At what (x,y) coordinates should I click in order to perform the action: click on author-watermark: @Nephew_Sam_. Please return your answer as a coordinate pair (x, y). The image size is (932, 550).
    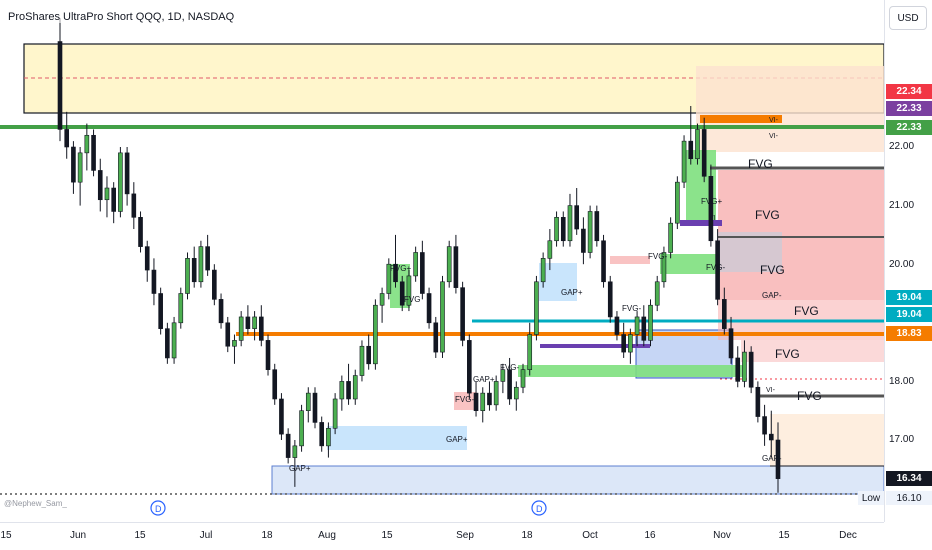
    Looking at the image, I should click on (35, 503).